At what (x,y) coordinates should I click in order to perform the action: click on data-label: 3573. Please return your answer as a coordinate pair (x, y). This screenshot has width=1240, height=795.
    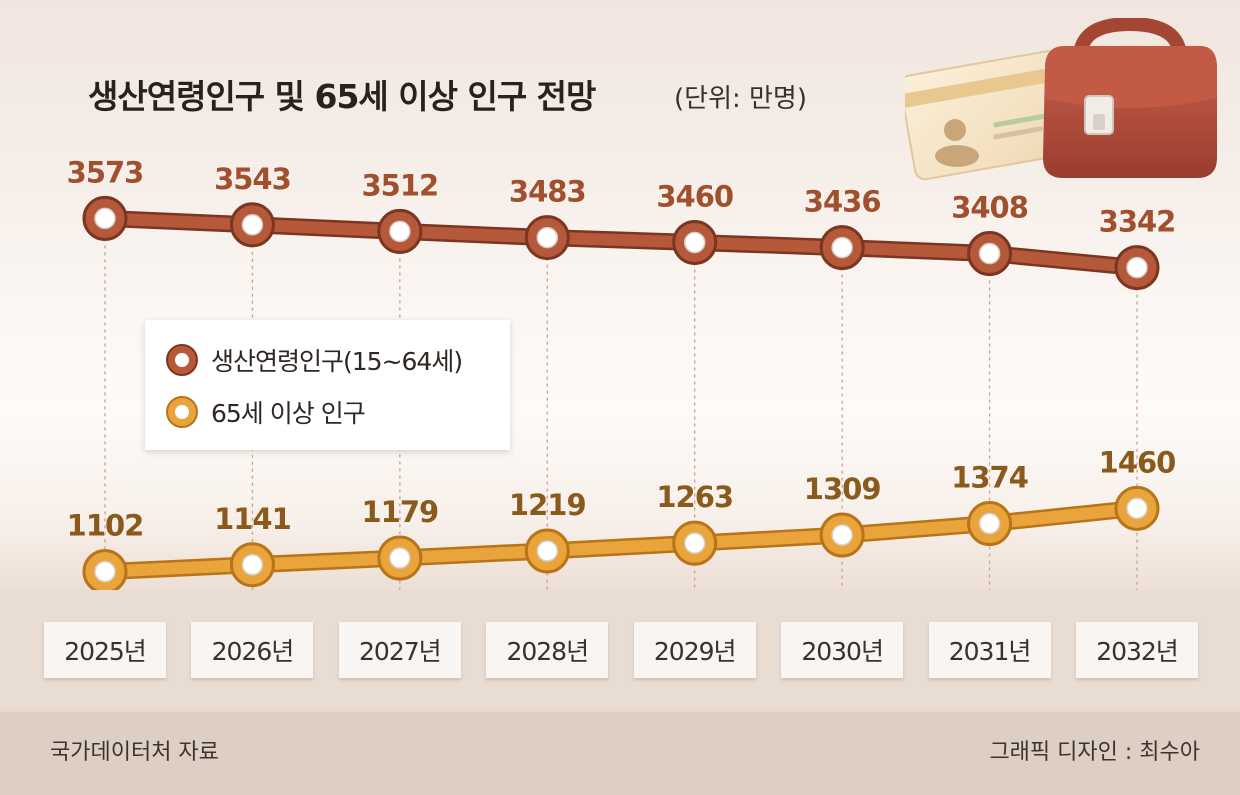
    Looking at the image, I should click on (105, 172).